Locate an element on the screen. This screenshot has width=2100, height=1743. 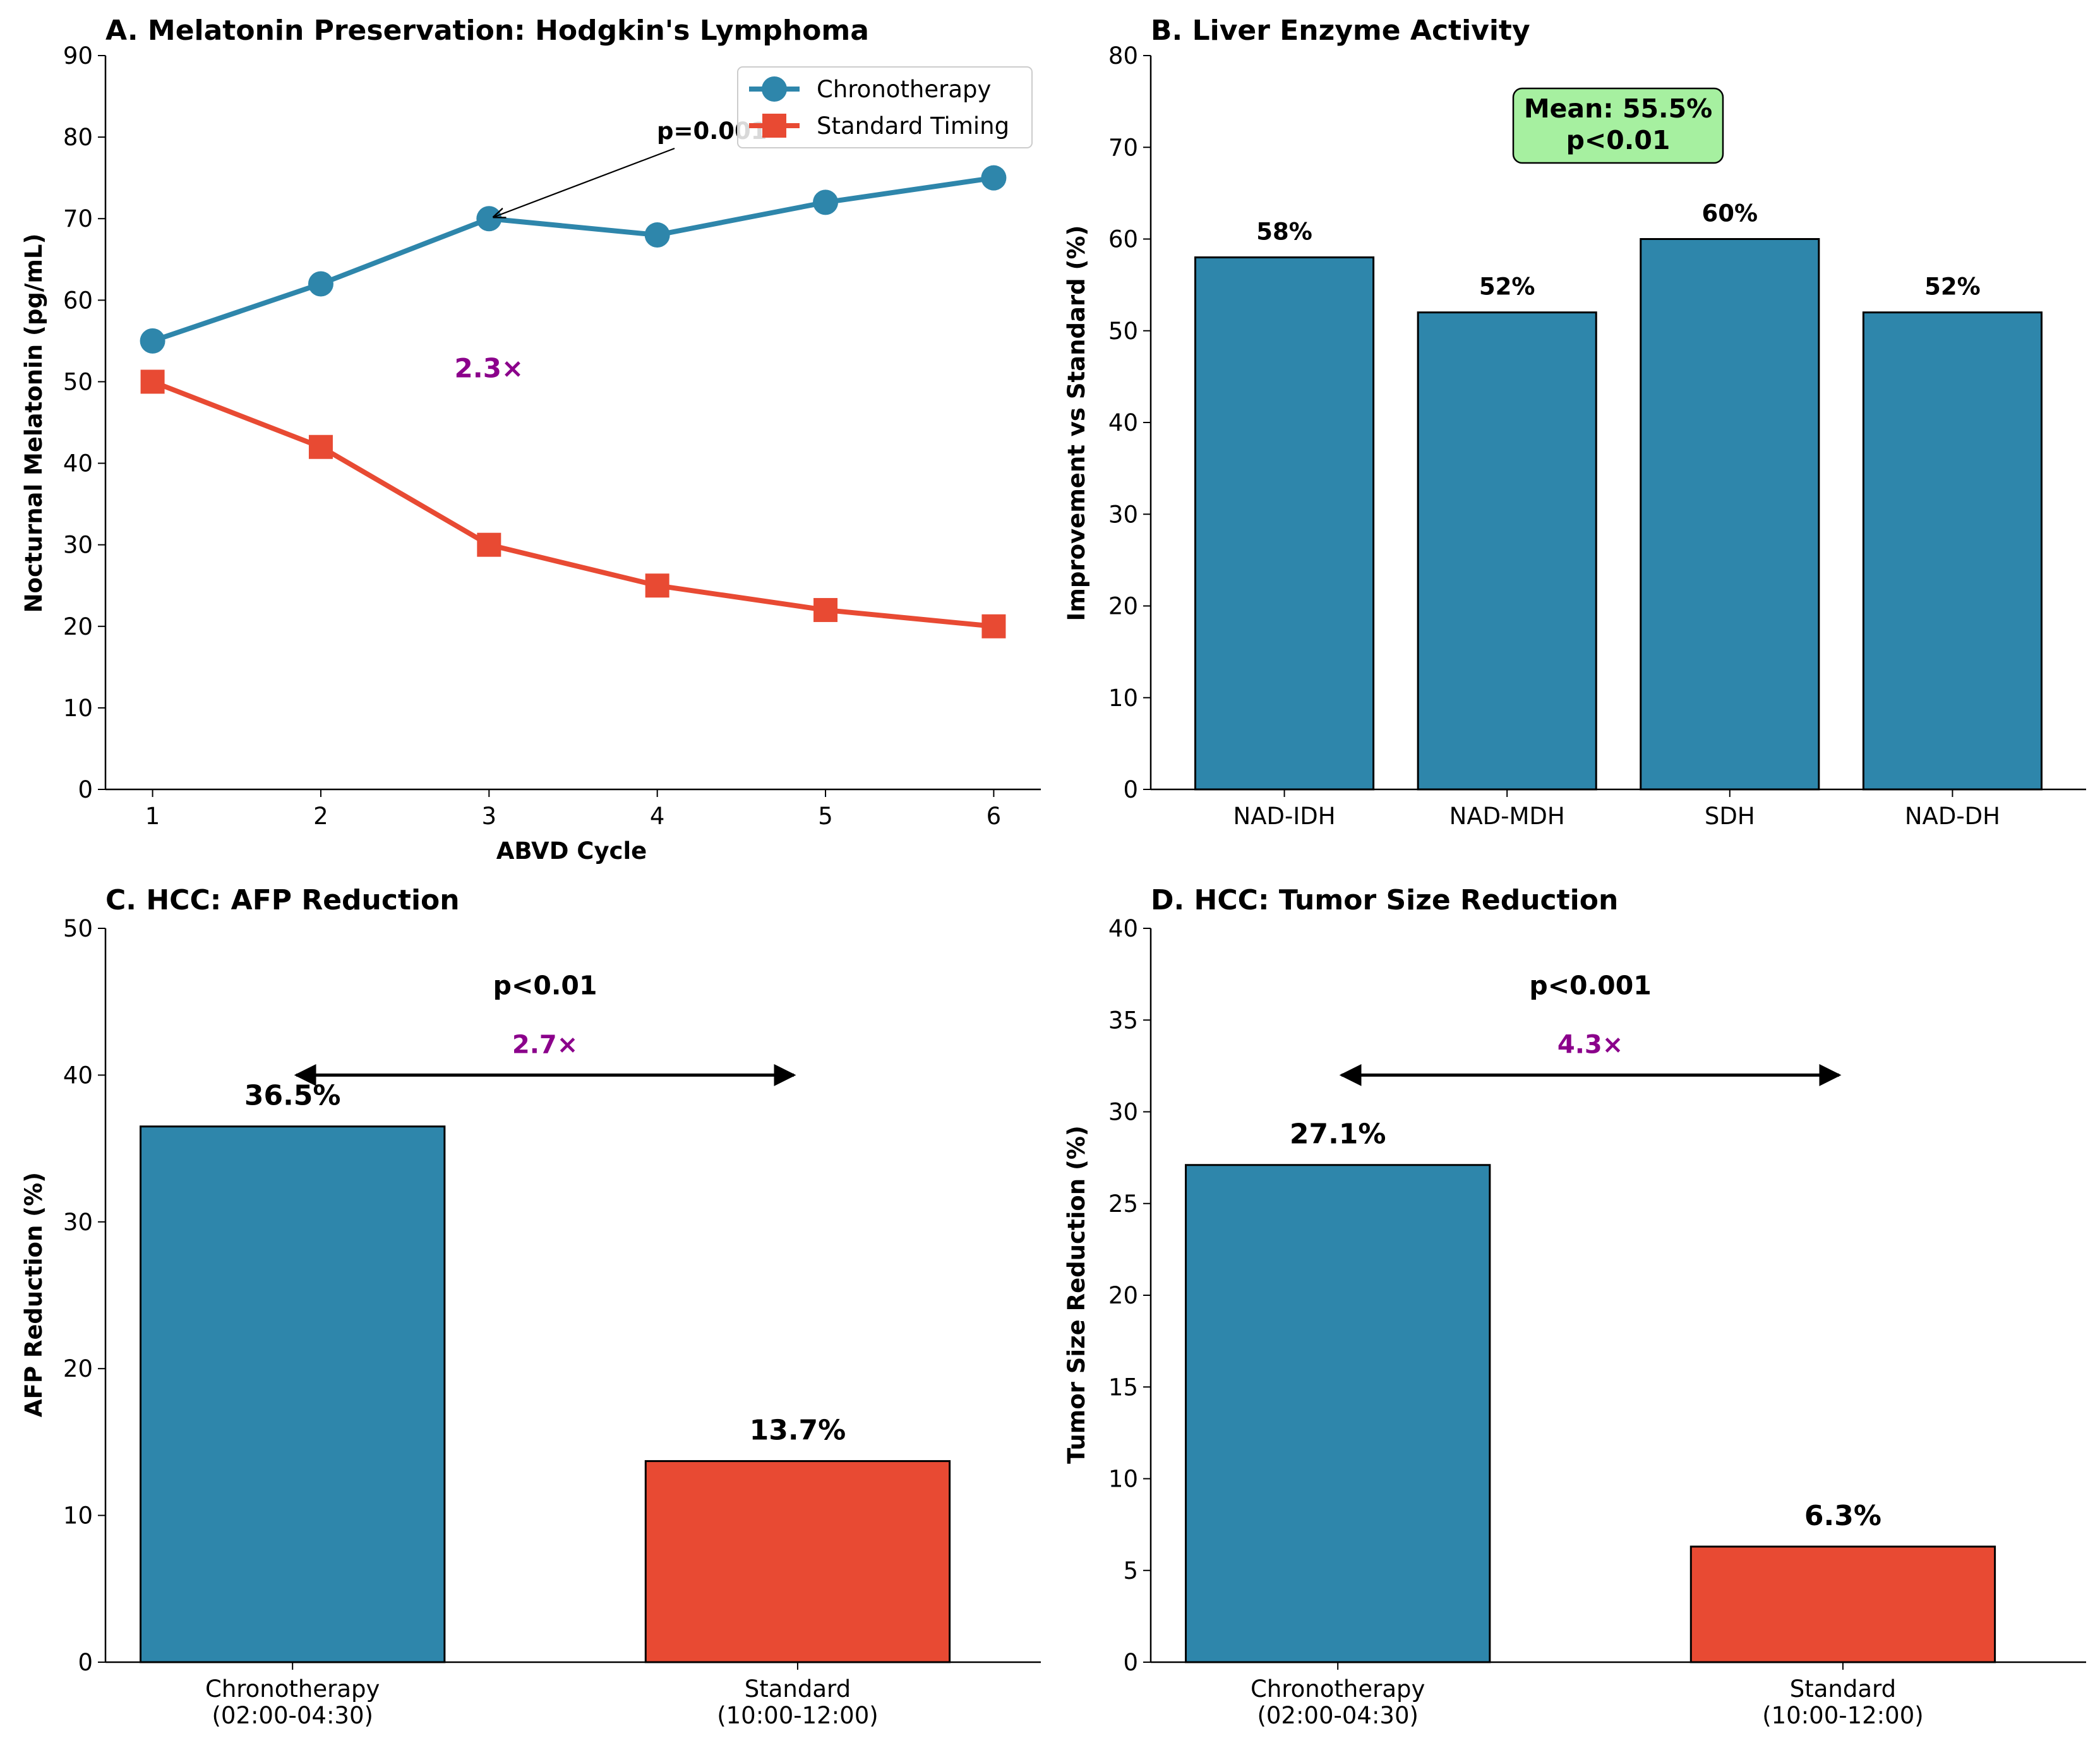
panel-a-ylabel: Nocturnal Melatonin (pg/mL) is located at coordinates (33, 423).